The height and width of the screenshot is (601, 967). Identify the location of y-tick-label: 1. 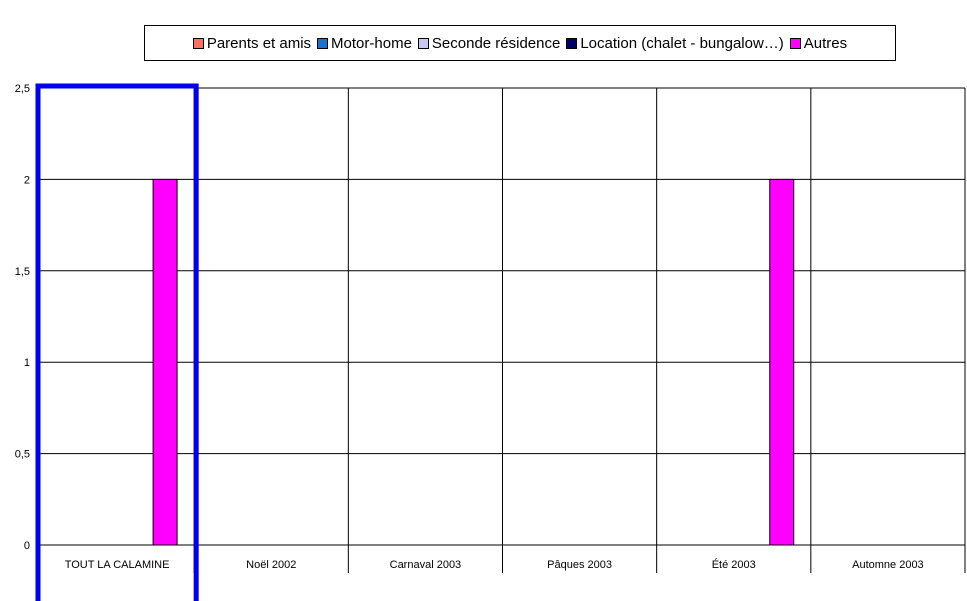
(27, 363).